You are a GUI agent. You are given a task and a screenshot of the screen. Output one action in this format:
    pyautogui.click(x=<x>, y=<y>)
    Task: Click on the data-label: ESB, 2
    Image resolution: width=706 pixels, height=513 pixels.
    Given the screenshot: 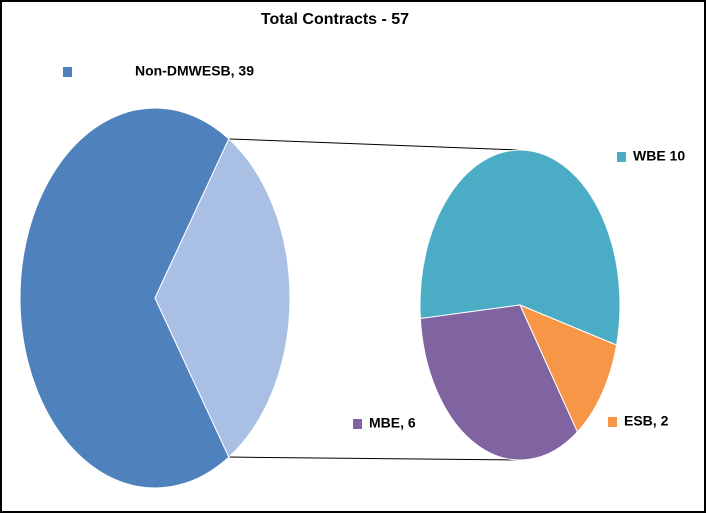 What is the action you would take?
    pyautogui.click(x=646, y=421)
    